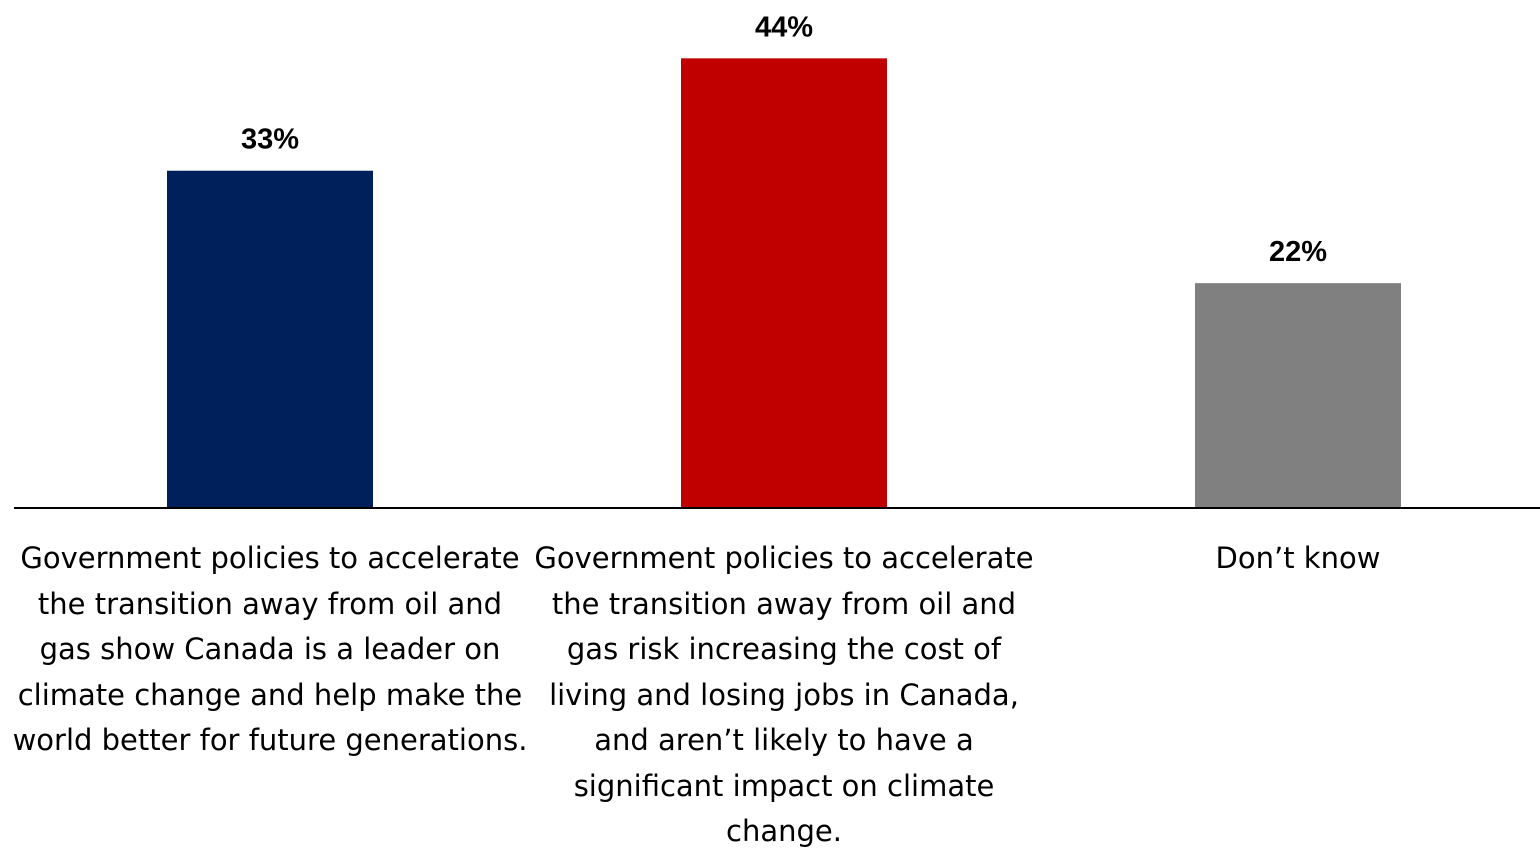 The width and height of the screenshot is (1540, 848). What do you see at coordinates (784, 27) in the screenshot?
I see `value-label-1: 44%` at bounding box center [784, 27].